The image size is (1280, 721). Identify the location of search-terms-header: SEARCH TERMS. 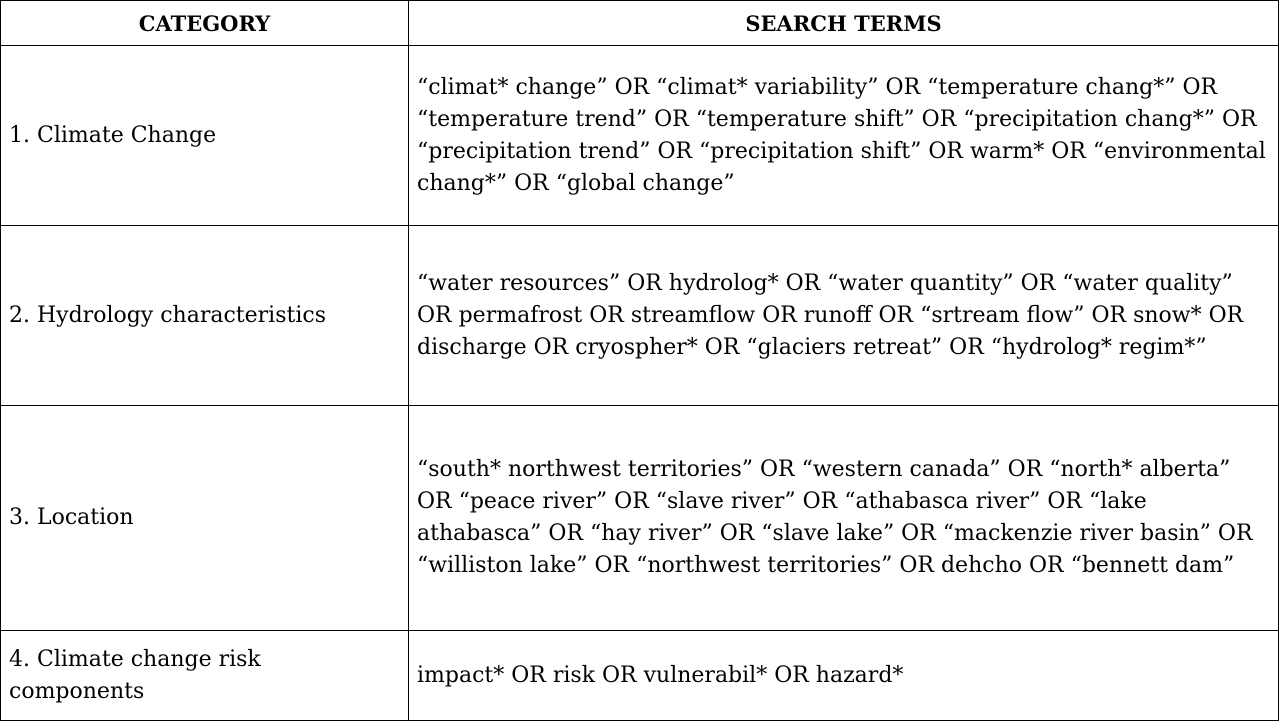
(843, 23).